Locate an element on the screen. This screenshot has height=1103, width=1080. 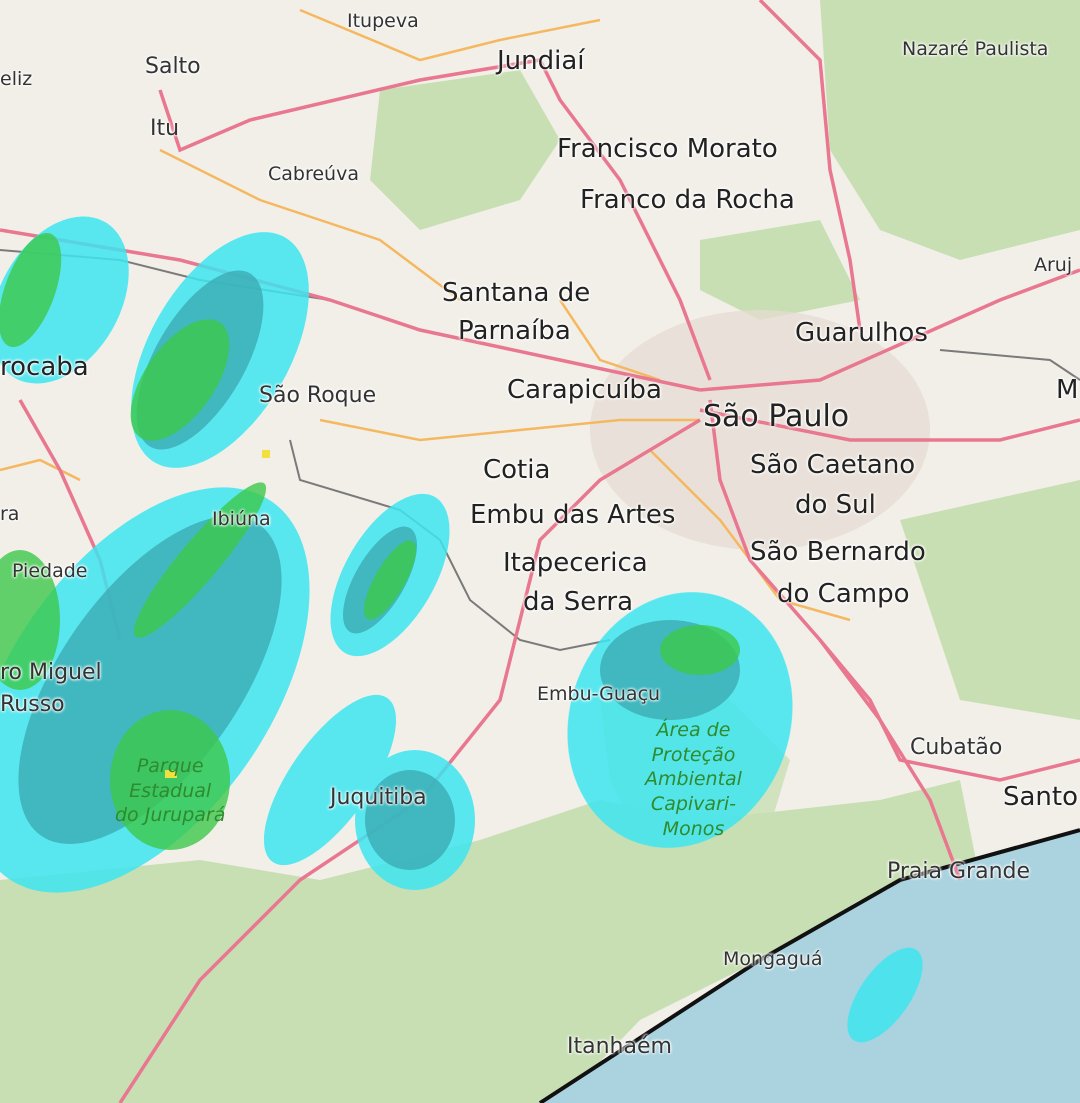
place-label: eliz is located at coordinates (16, 79).